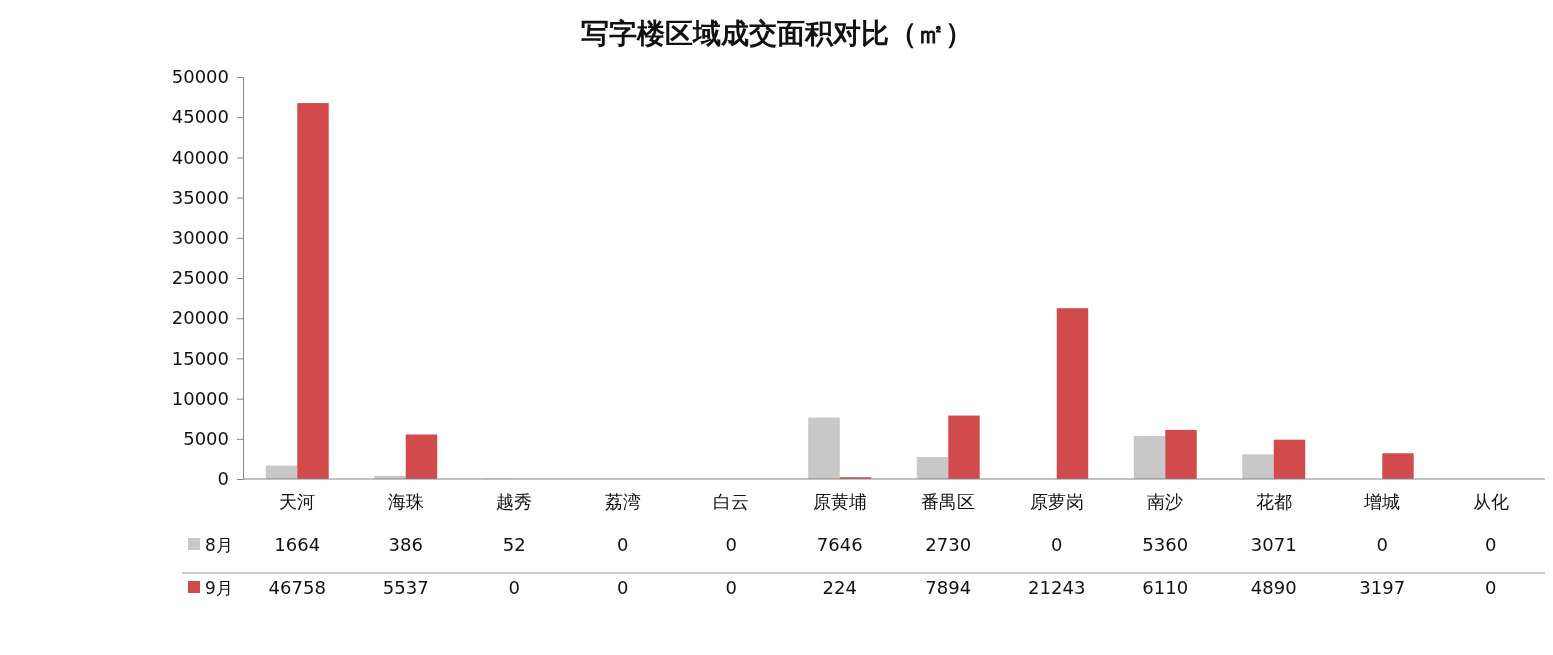  I want to click on x-tick-label: 荔湾, so click(622, 501).